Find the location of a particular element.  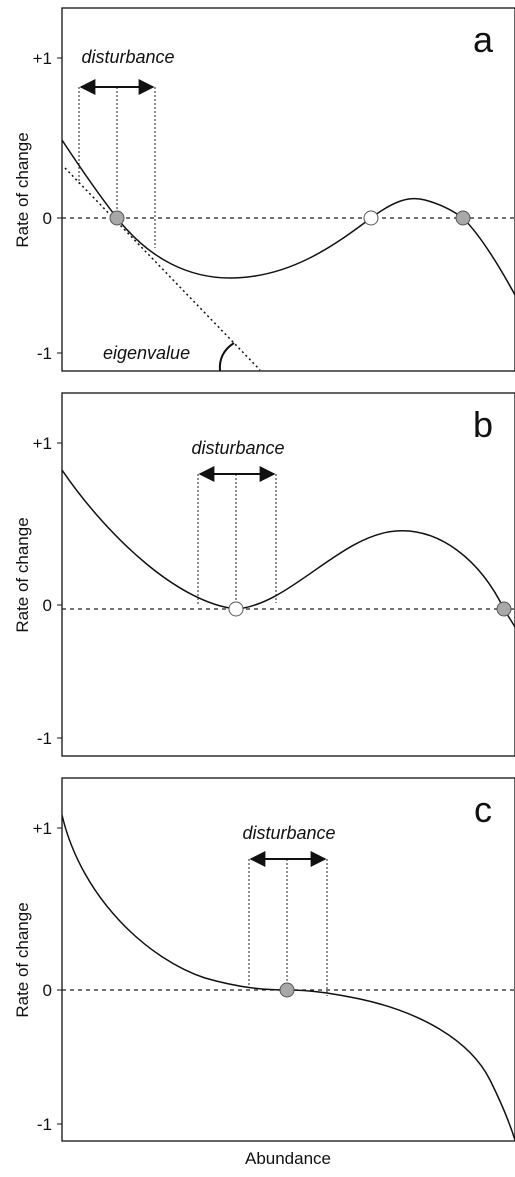

panel-b-tick-minus1: -1 is located at coordinates (44, 738).